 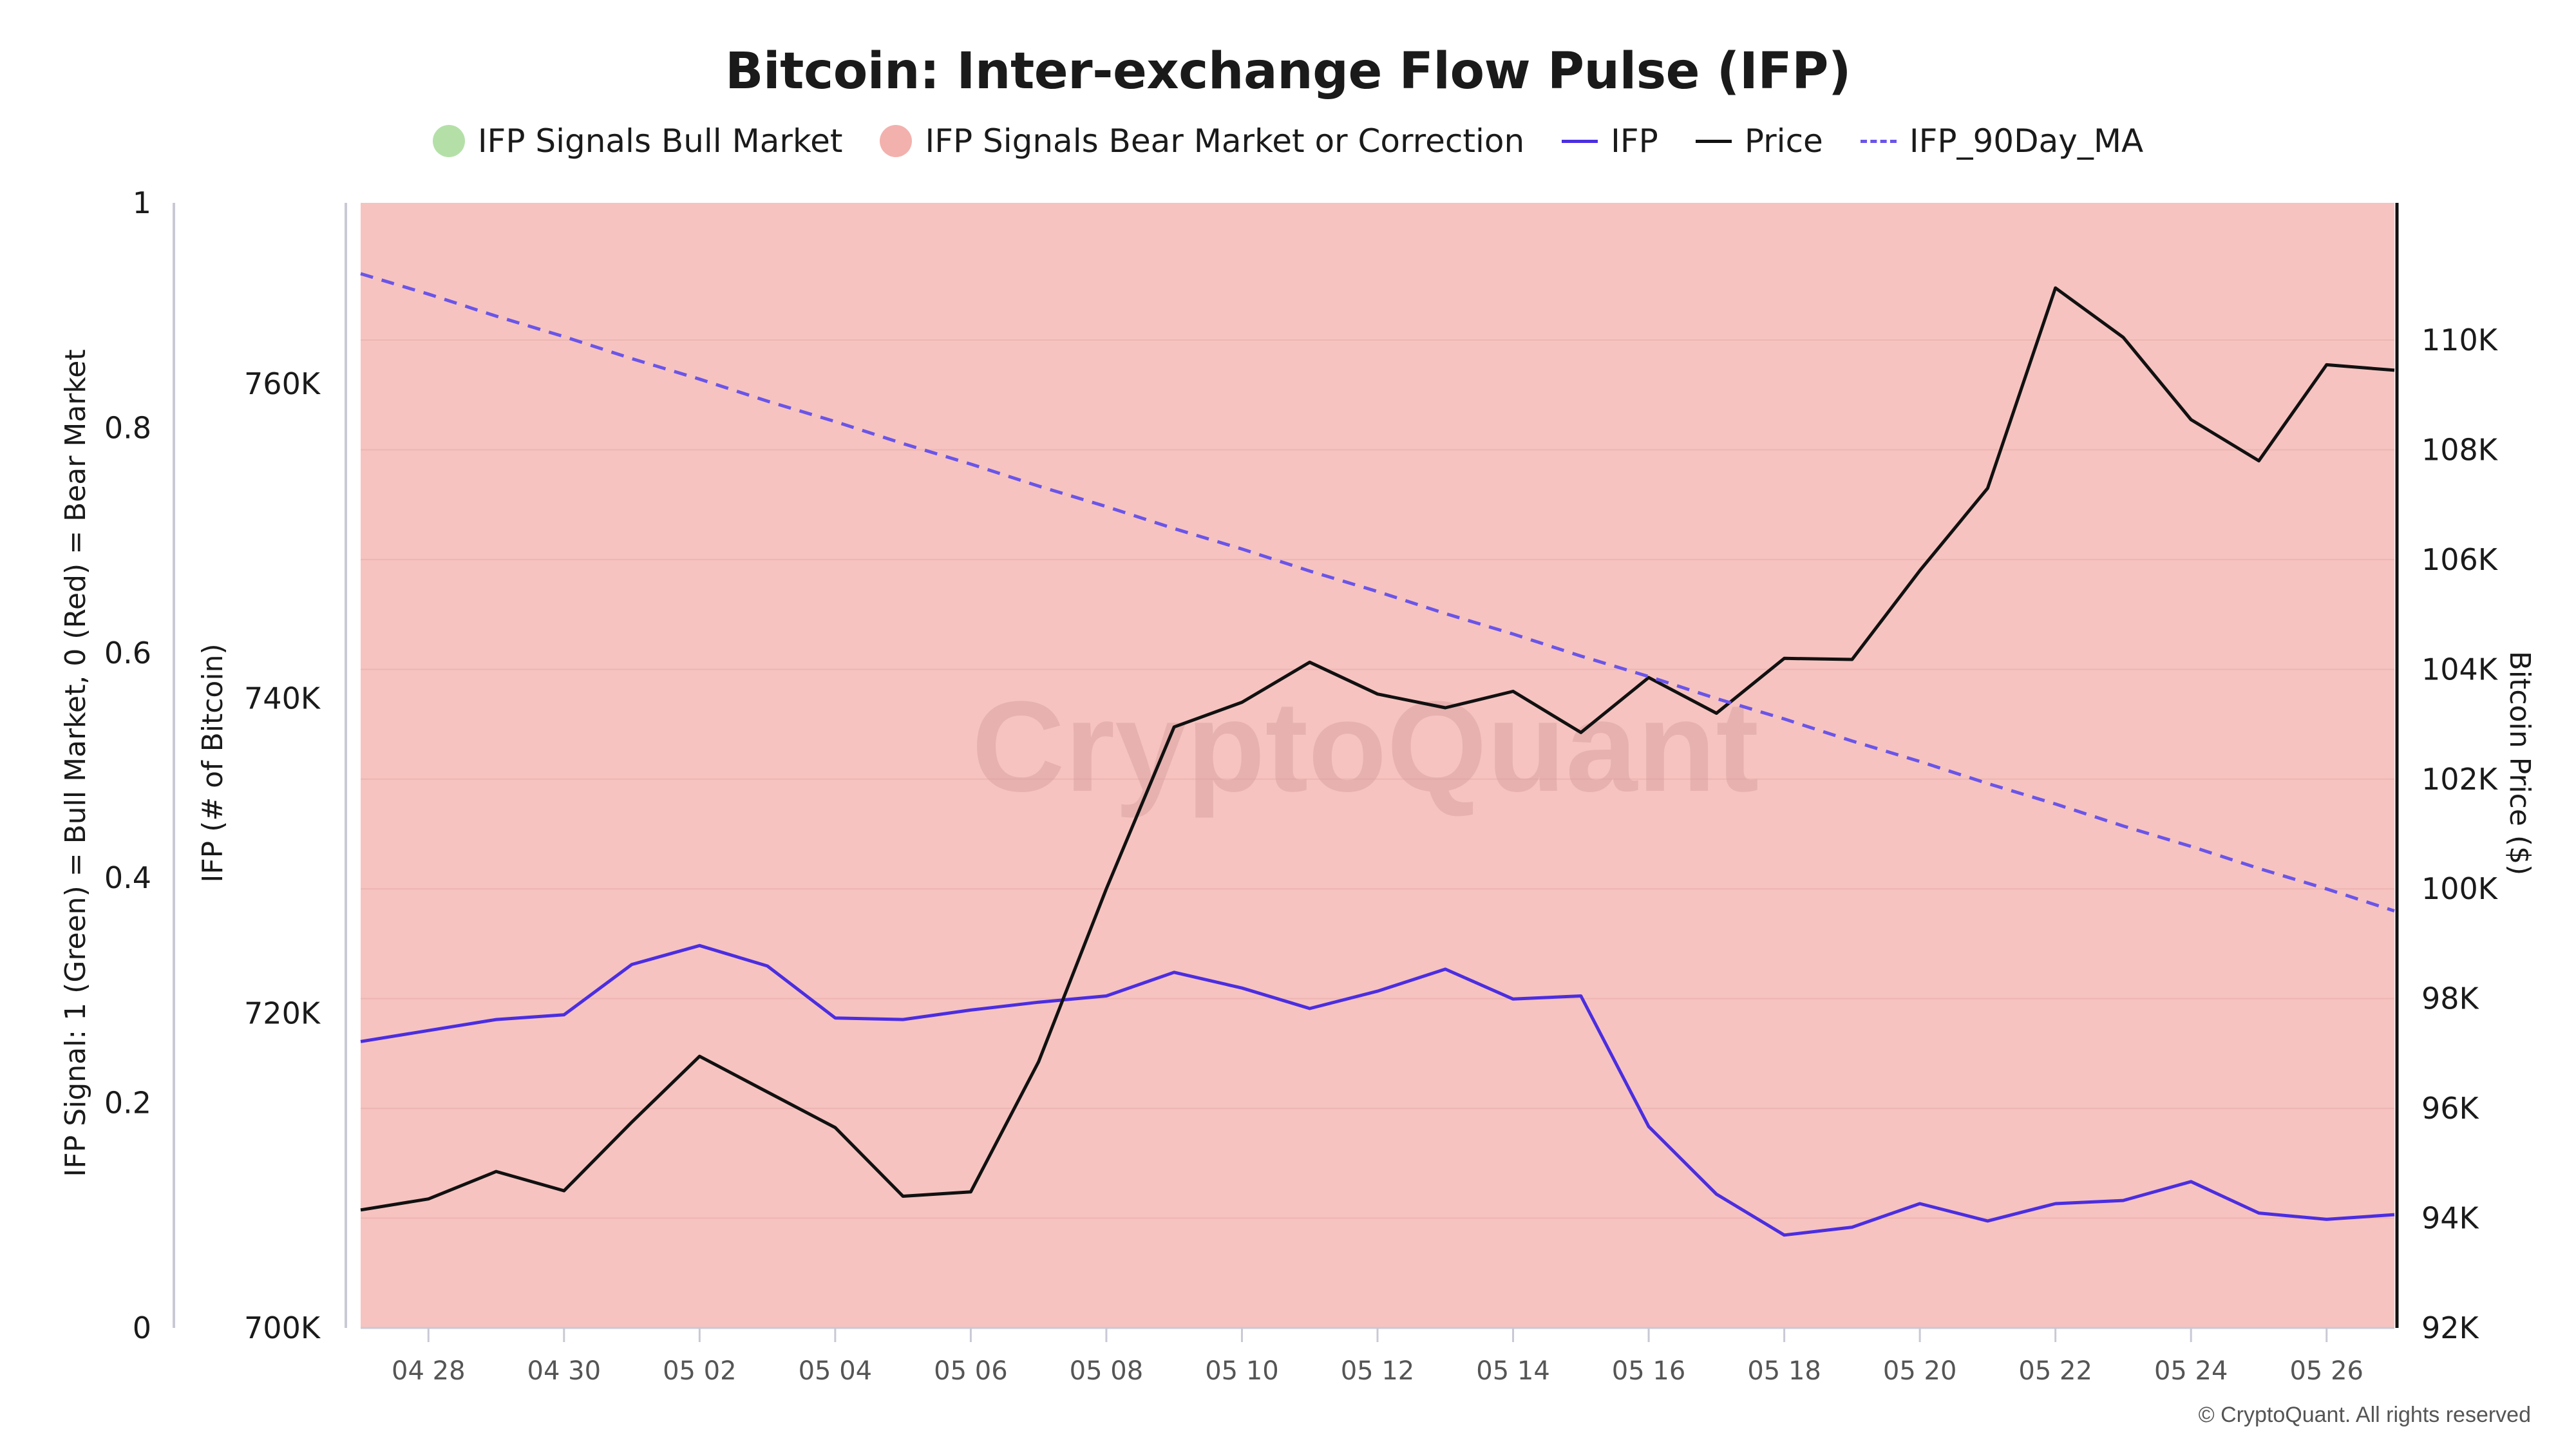 I want to click on price-tick-label: 110K, so click(x=2460, y=340).